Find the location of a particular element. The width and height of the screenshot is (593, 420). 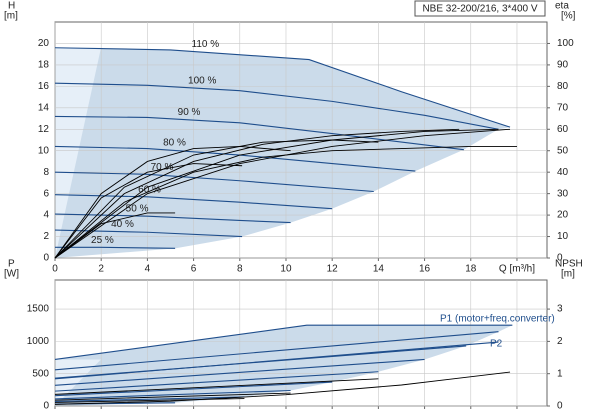

annotation: P1 (motor+freq.converter) is located at coordinates (497, 319).